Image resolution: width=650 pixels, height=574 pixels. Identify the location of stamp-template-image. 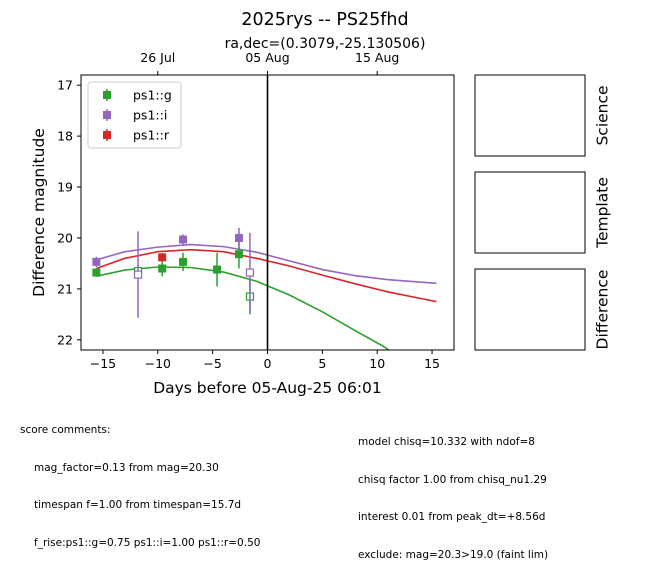
(530, 212).